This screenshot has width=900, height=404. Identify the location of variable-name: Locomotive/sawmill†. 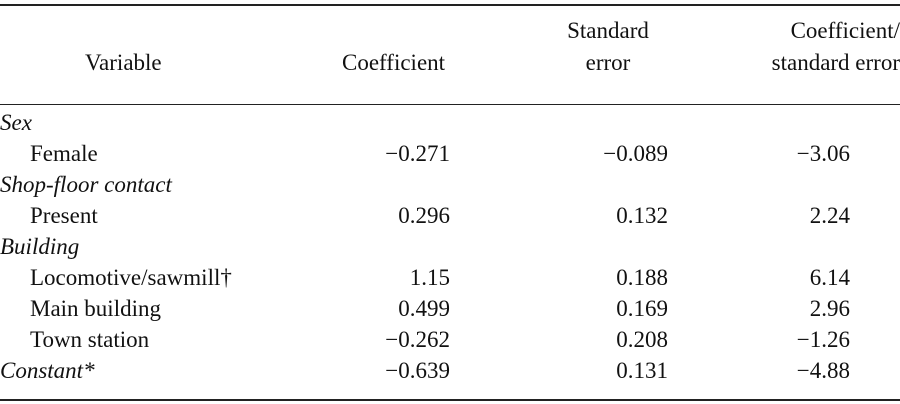
(131, 277).